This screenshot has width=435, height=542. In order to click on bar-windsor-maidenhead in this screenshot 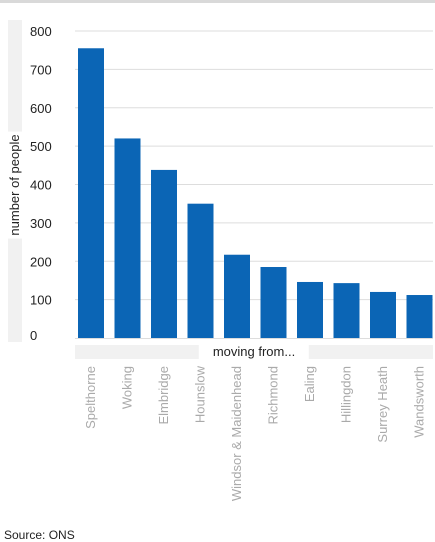, I will do `click(237, 296)`.